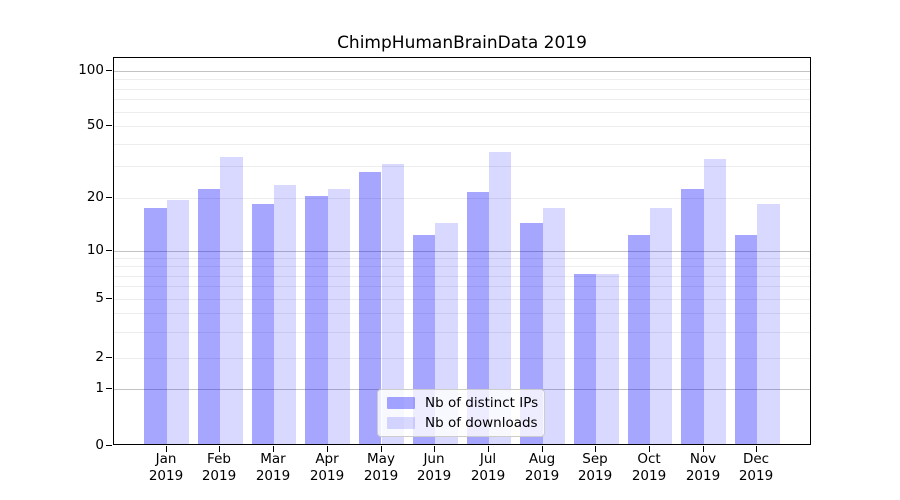  What do you see at coordinates (482, 402) in the screenshot?
I see `legend-label-distinct-ips: Nb of distinct IPs` at bounding box center [482, 402].